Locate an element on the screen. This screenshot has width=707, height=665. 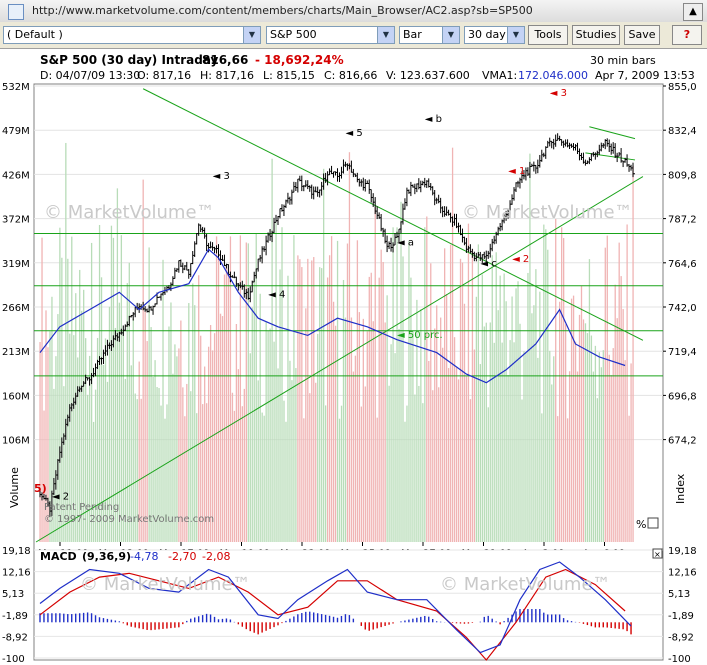
right-axis-tick: 855,0 is located at coordinates (682, 87).